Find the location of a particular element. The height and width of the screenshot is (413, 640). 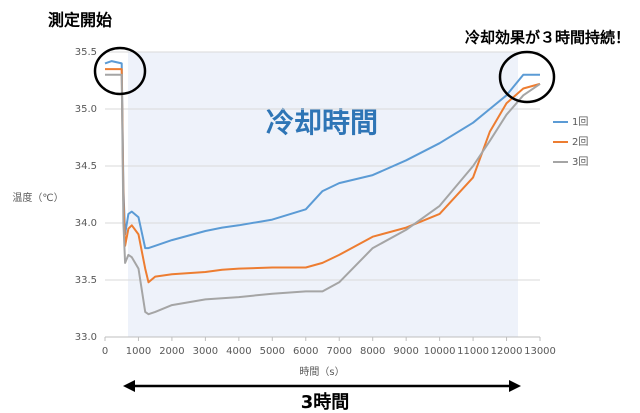

y-tick-label: 33.5 is located at coordinates (86, 280).